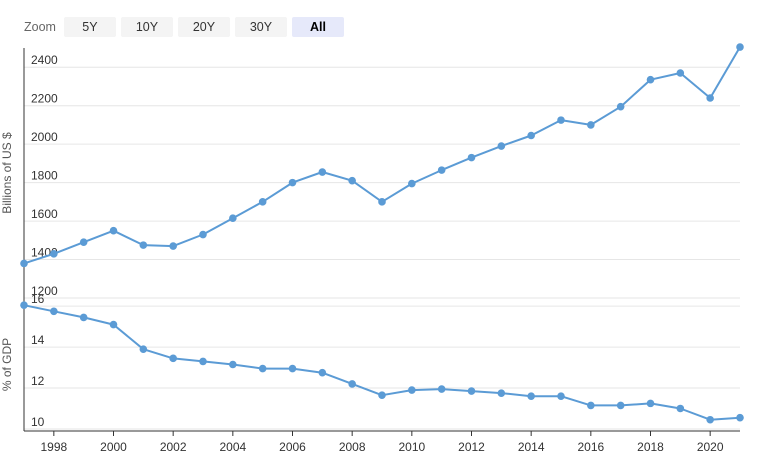 The width and height of the screenshot is (768, 466). What do you see at coordinates (352, 447) in the screenshot?
I see `x-tick-label: 2008` at bounding box center [352, 447].